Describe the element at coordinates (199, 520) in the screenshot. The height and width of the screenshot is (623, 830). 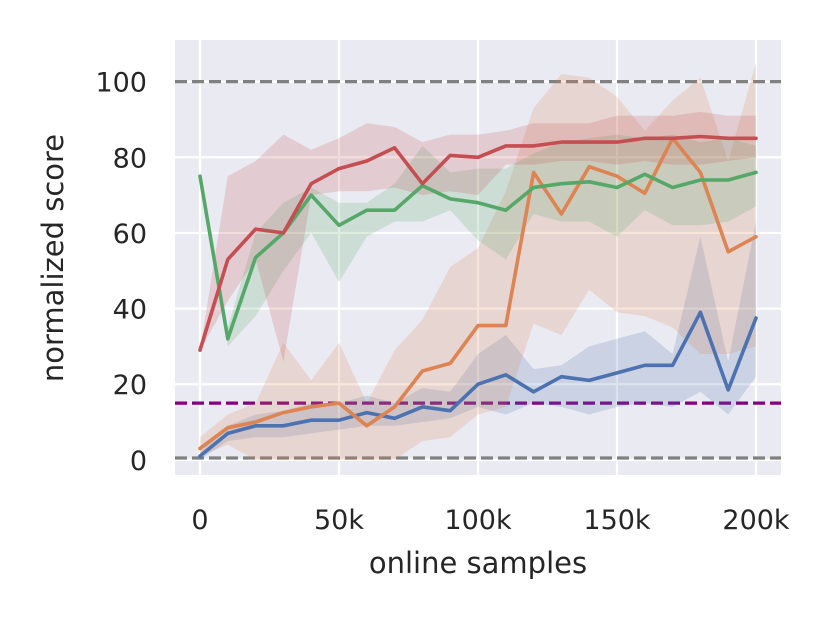
I see `x-tick-label: 0` at that location.